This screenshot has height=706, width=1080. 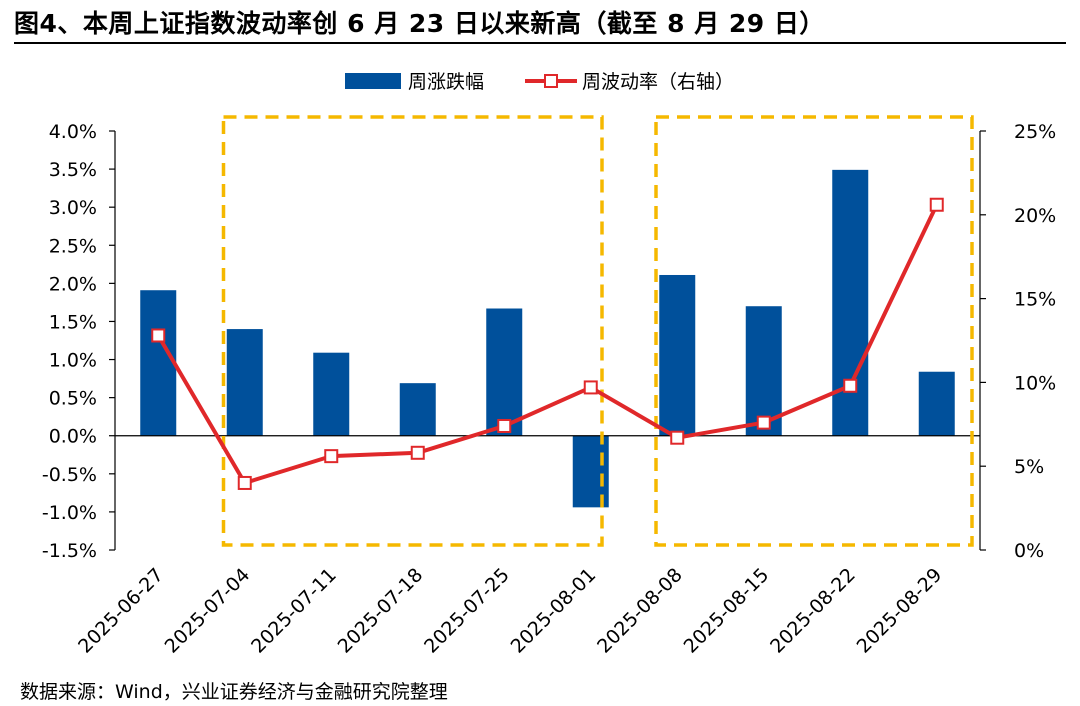 What do you see at coordinates (551, 81) in the screenshot?
I see `legend-line-marker` at bounding box center [551, 81].